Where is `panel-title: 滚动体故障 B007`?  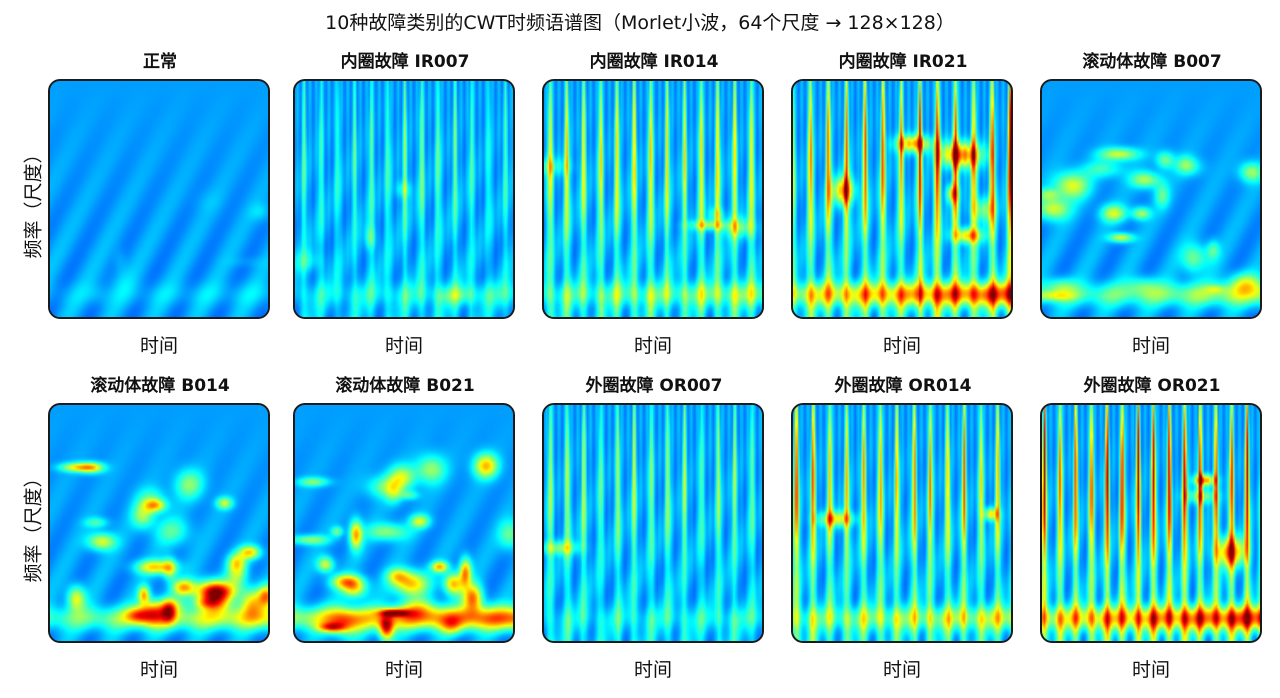 panel-title: 滚动体故障 B007 is located at coordinates (1152, 62).